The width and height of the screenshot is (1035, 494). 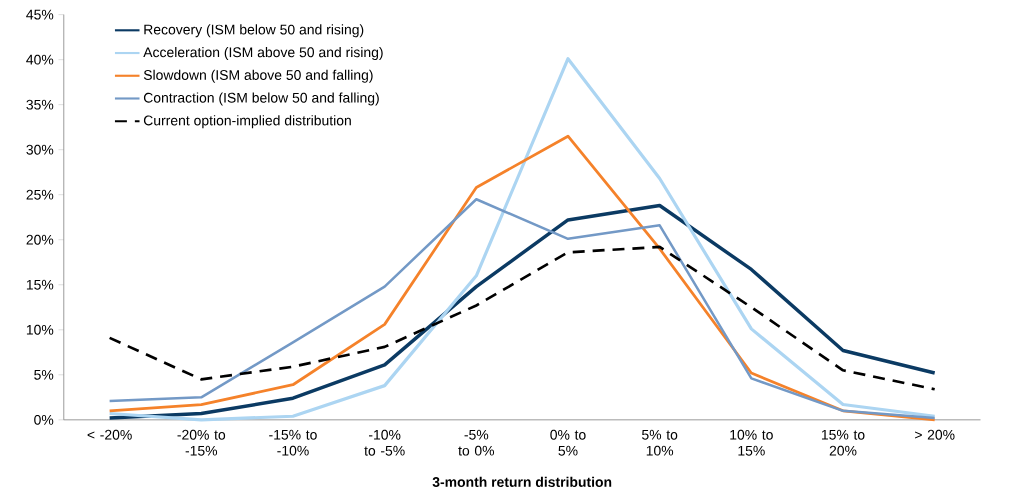 I want to click on x-tick-label: 5% to 10%, so click(x=660, y=442).